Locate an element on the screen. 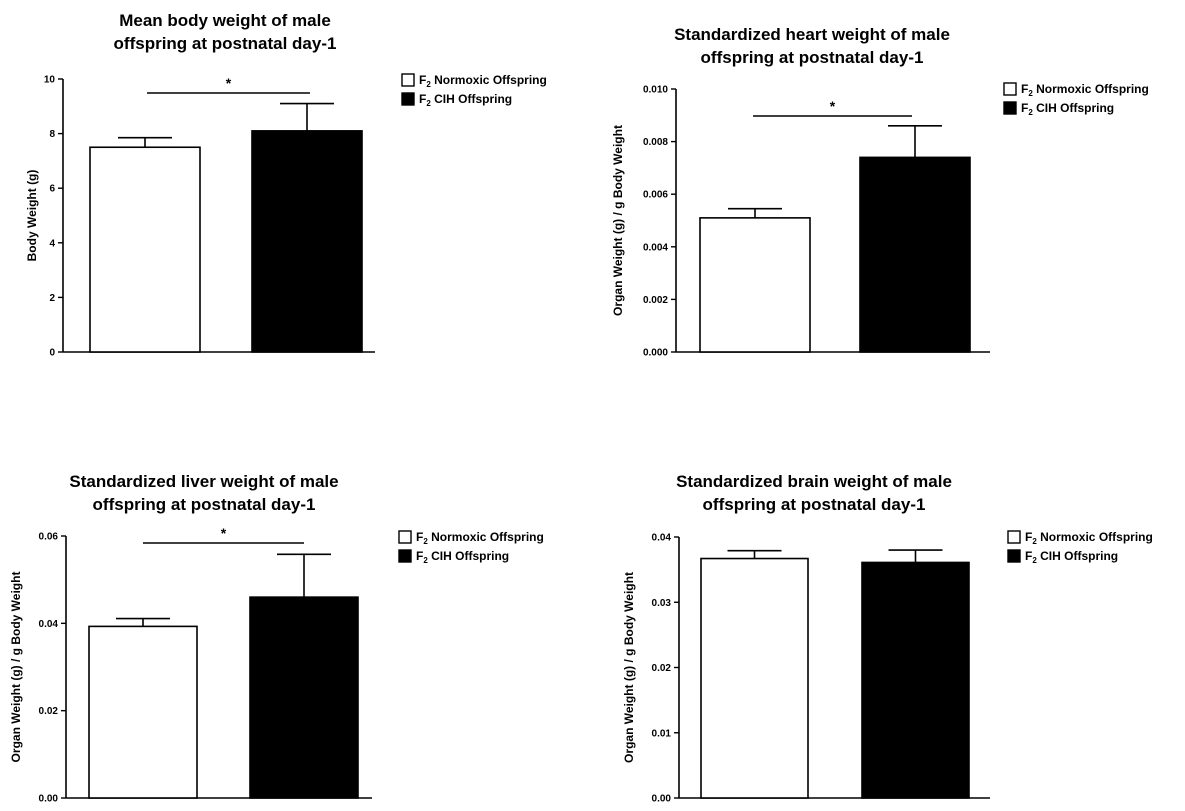 This screenshot has height=811, width=1185. y-tick-label: 0.06 is located at coordinates (49, 537).